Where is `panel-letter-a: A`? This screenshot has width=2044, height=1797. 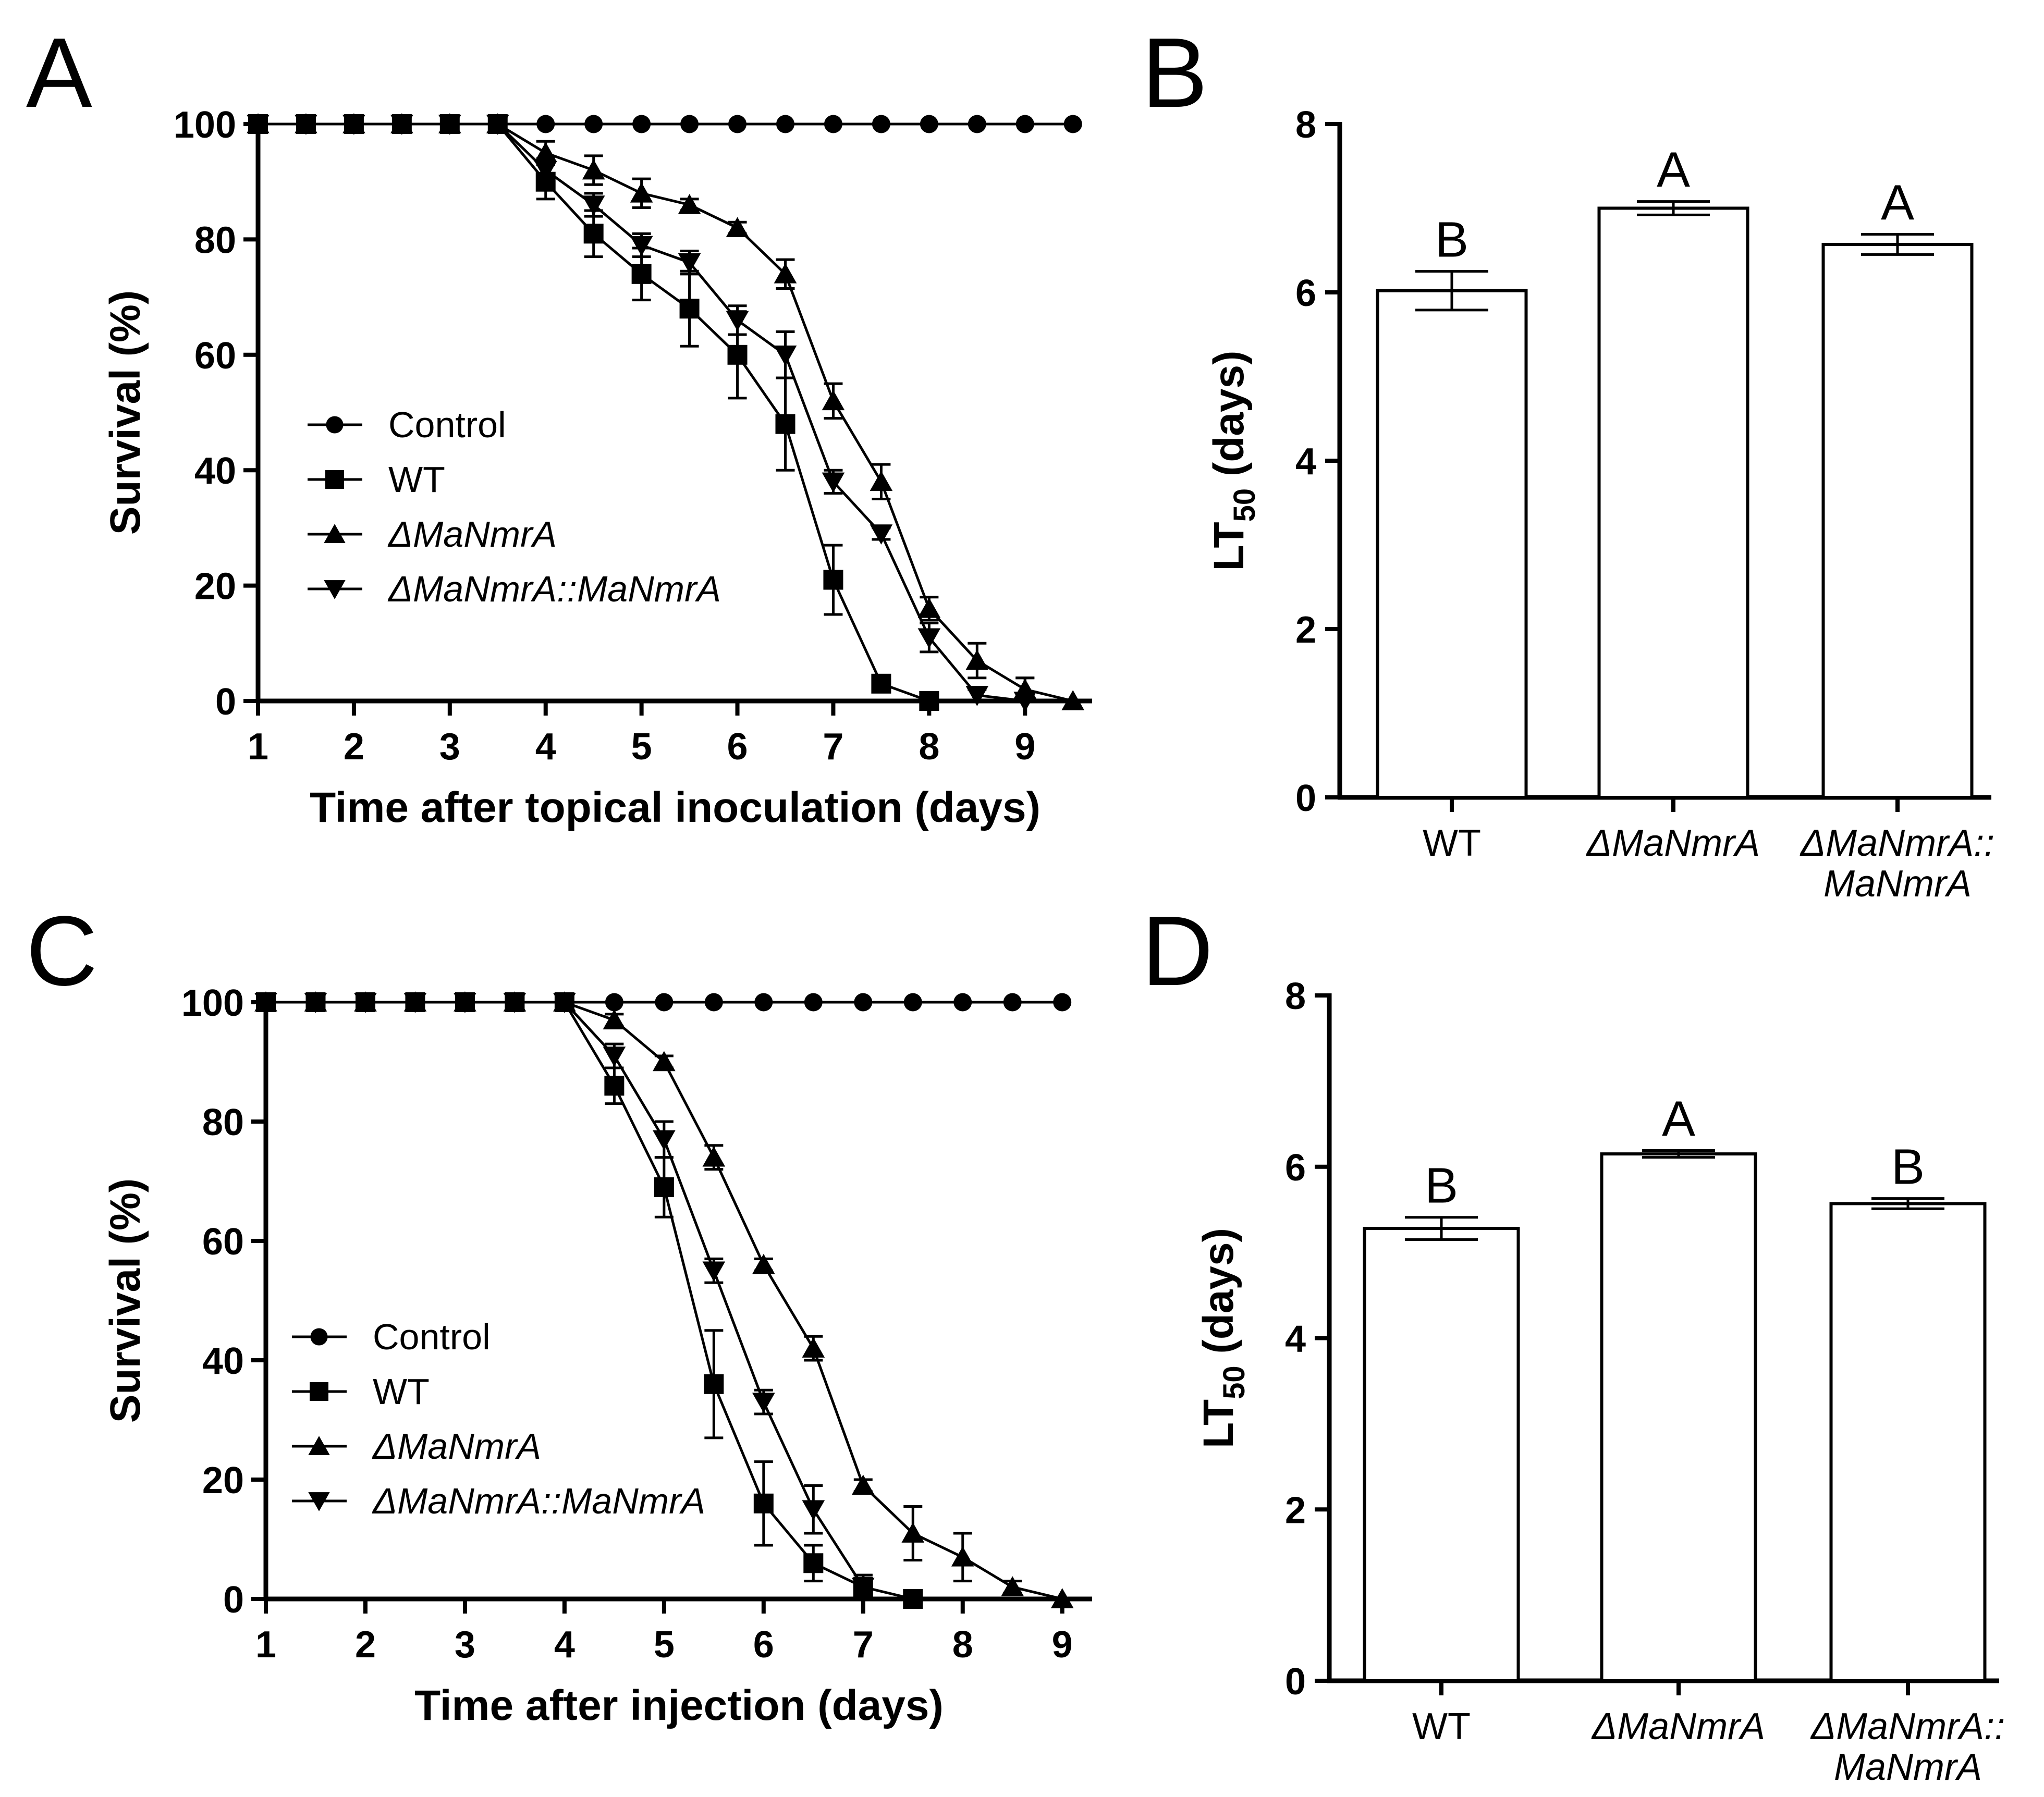 panel-letter-a: A is located at coordinates (59, 73).